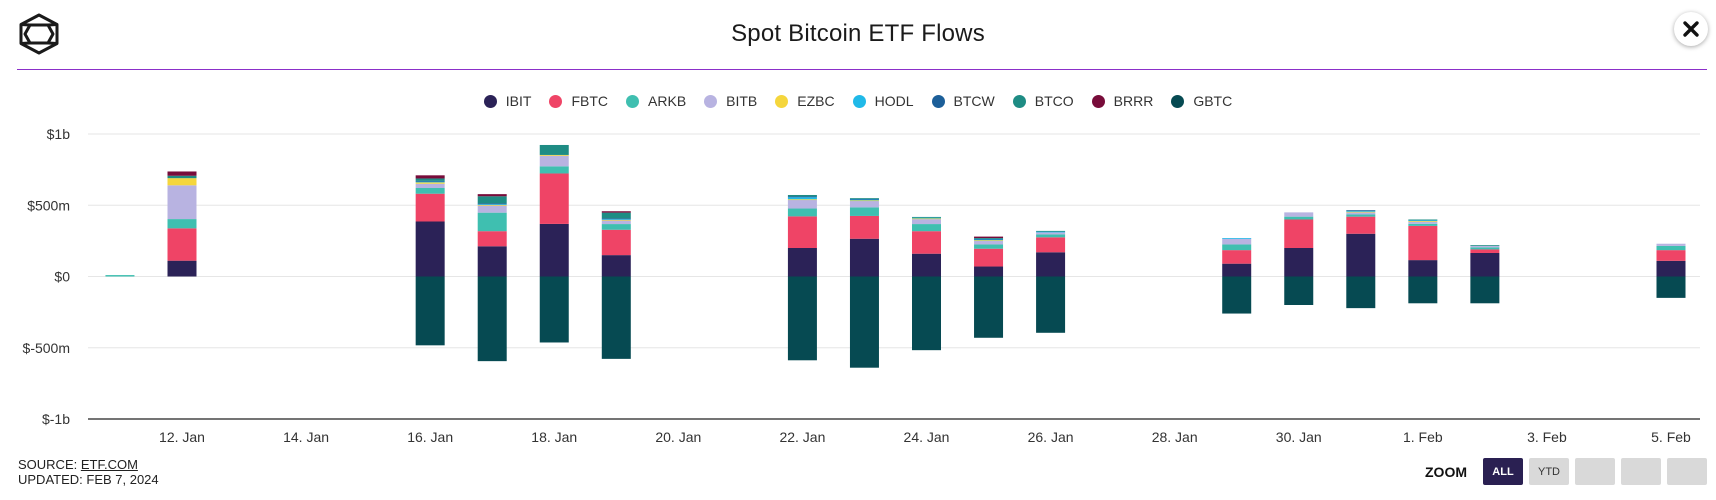 This screenshot has height=500, width=1716. I want to click on close-icon, so click(1691, 29).